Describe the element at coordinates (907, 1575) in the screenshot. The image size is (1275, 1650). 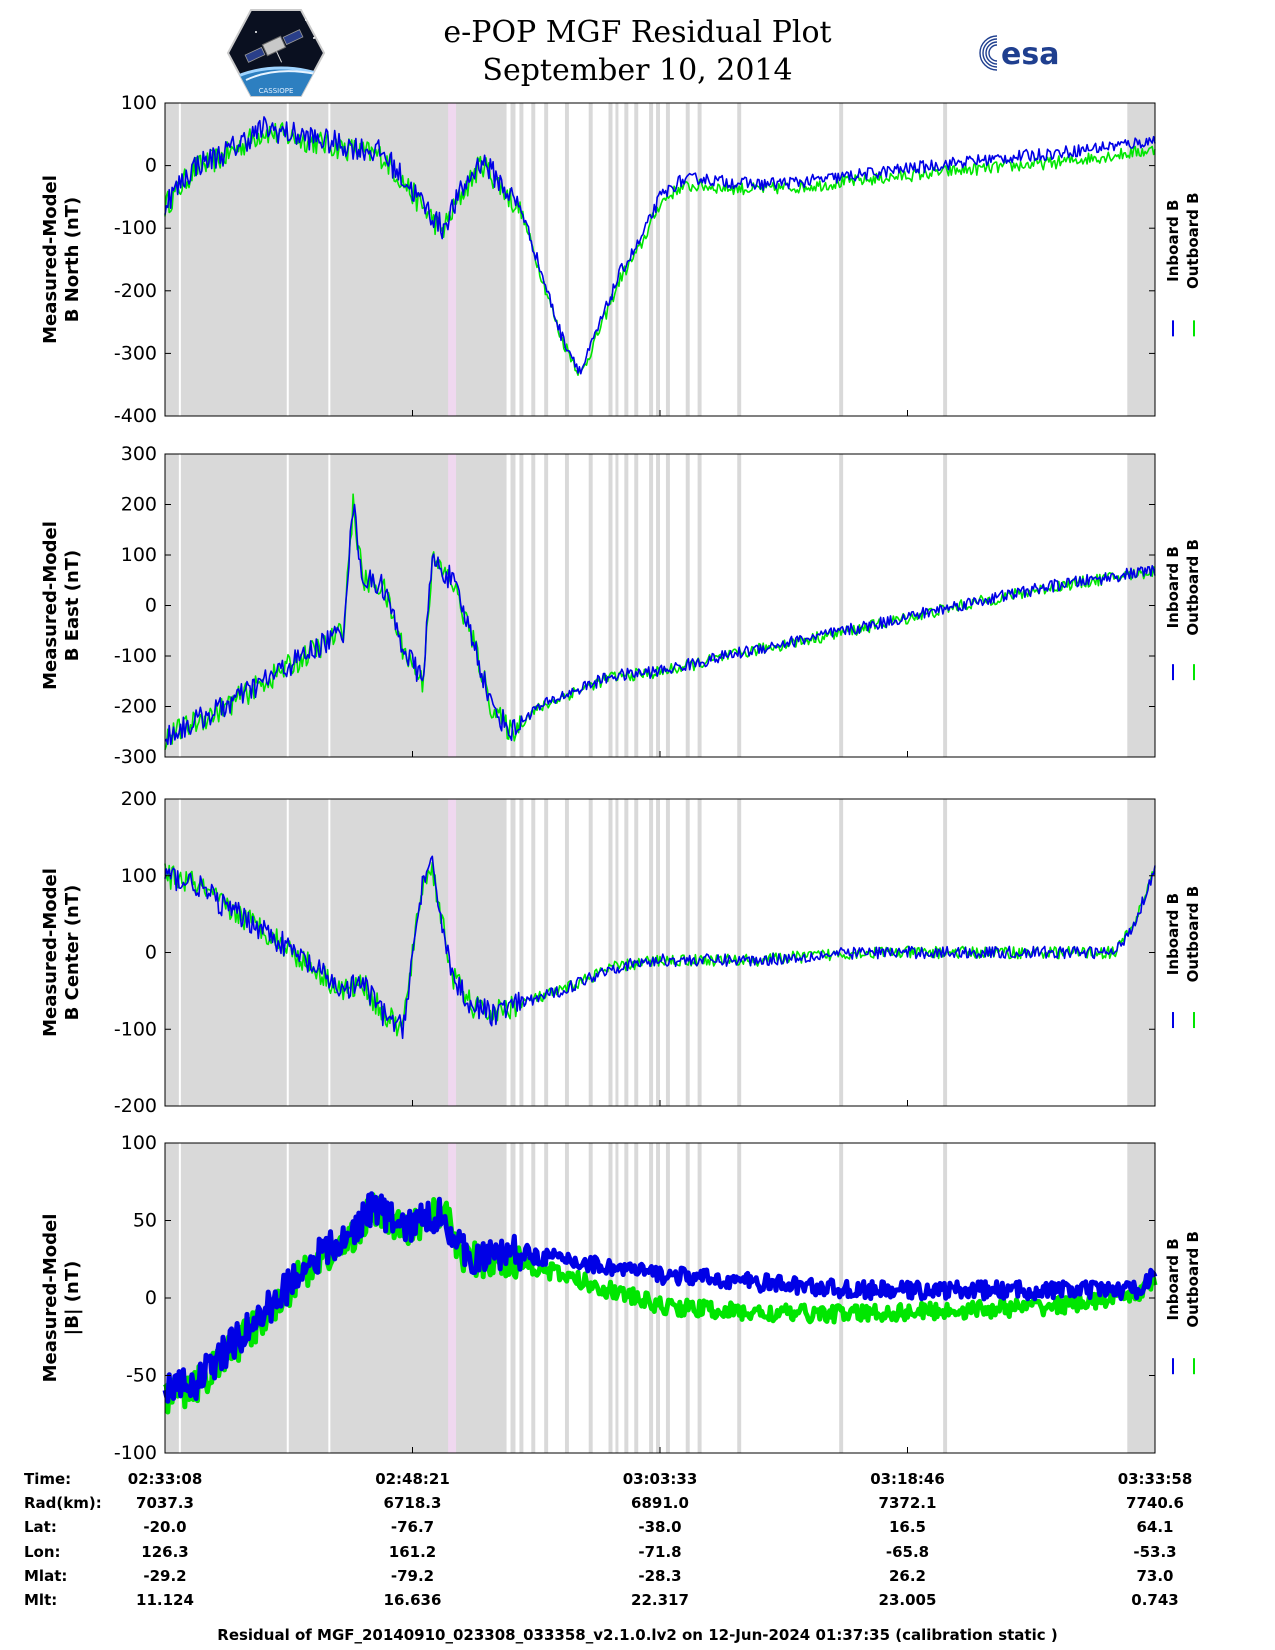
I see `info-cell: 26.2` at that location.